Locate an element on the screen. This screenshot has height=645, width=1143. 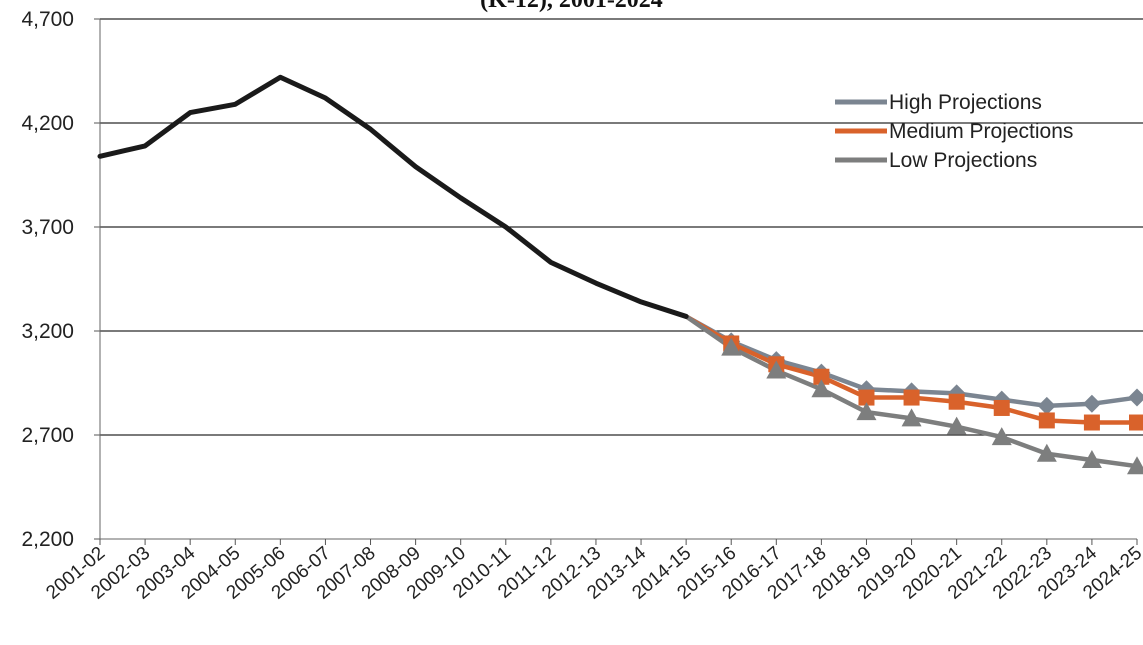
y-tick-label: 4,200 is located at coordinates (47, 123).